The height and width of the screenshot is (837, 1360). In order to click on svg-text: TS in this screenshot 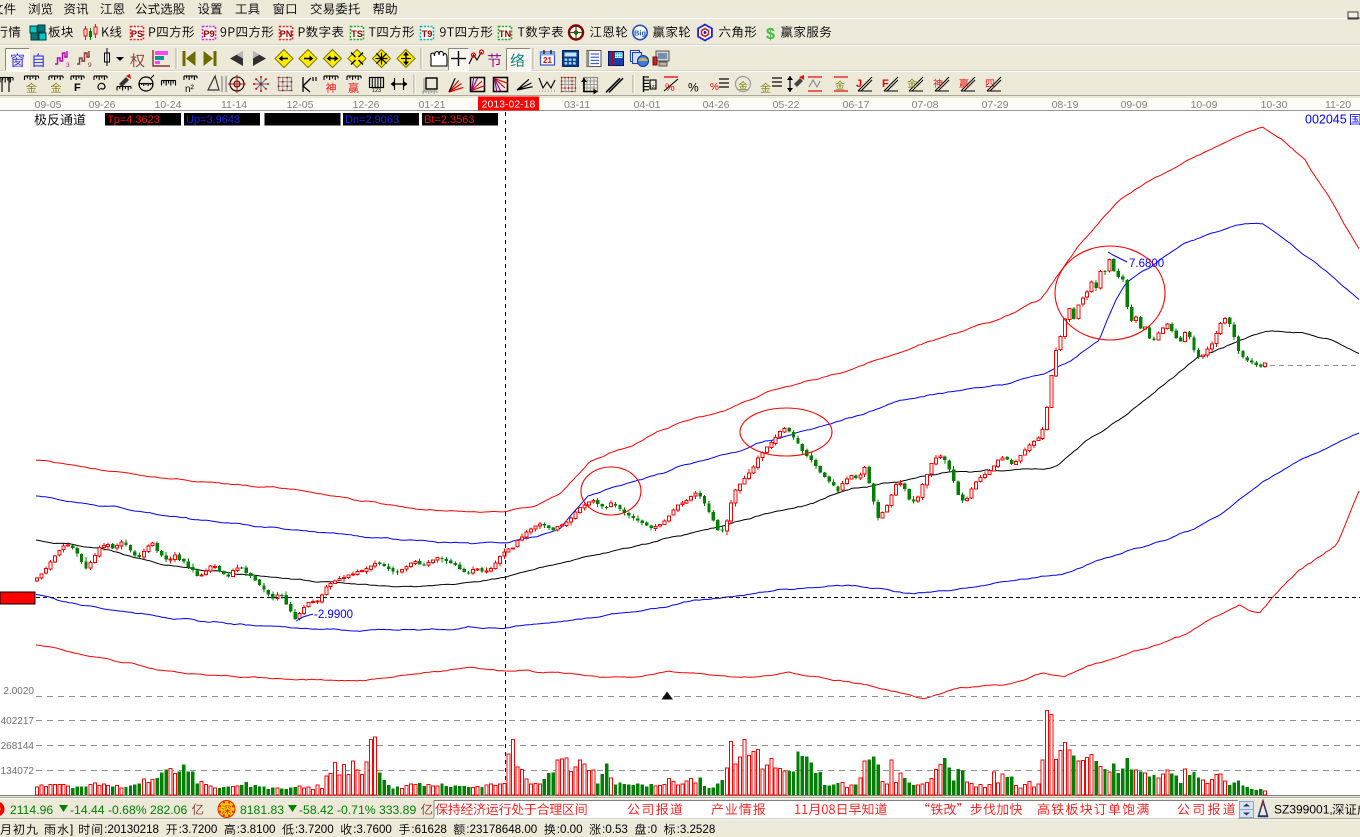, I will do `click(357, 34)`.